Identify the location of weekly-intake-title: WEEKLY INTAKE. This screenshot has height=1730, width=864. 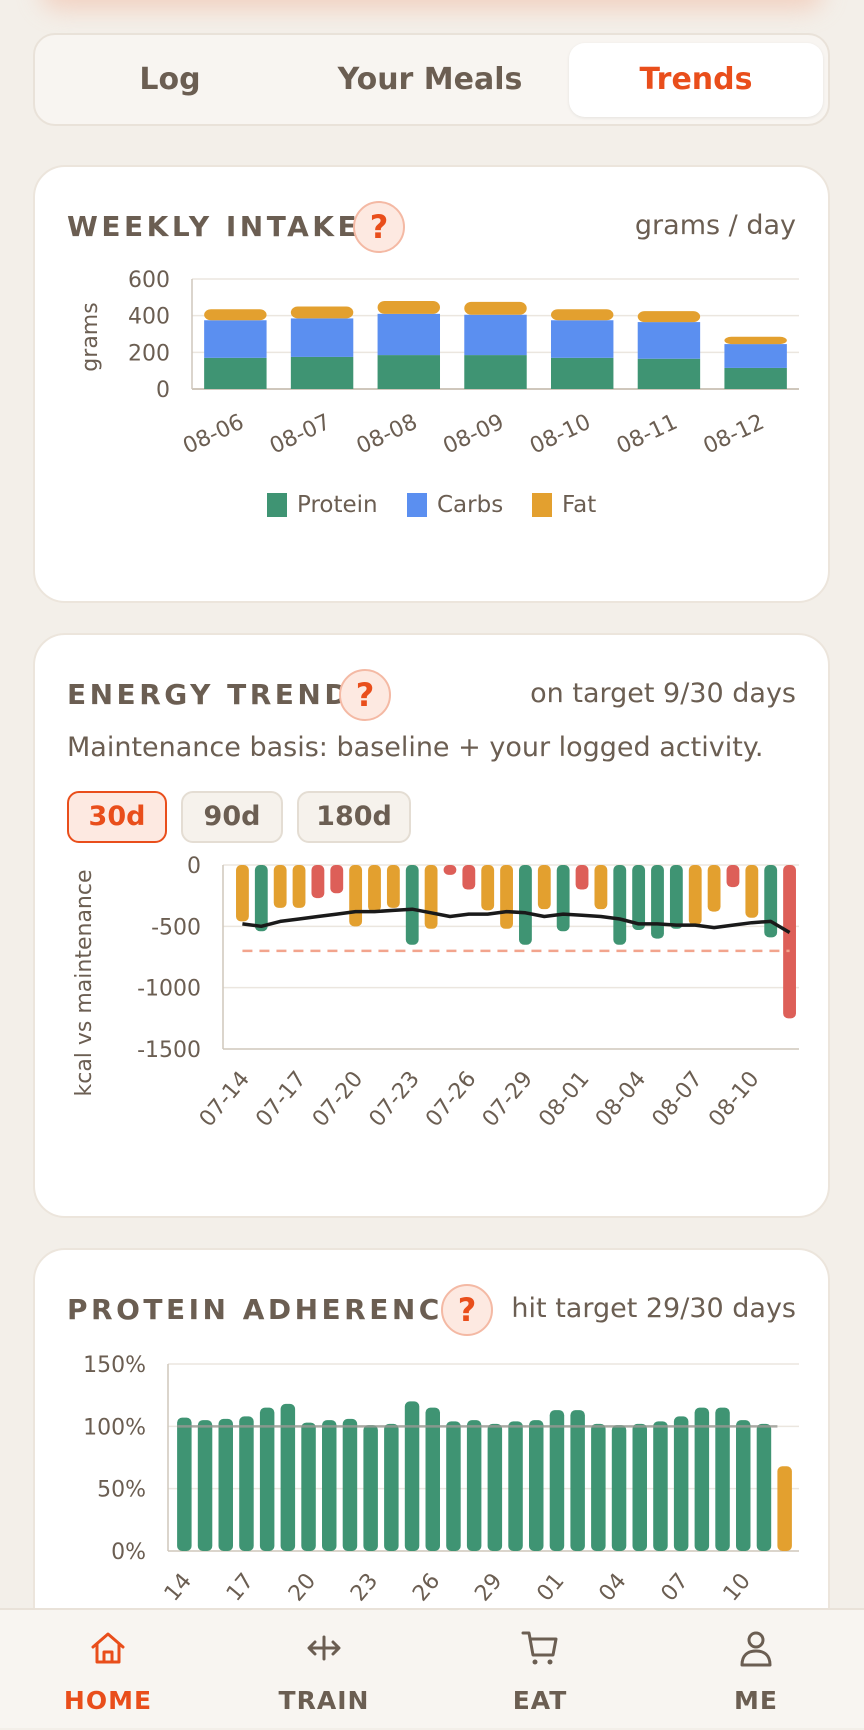
(214, 226).